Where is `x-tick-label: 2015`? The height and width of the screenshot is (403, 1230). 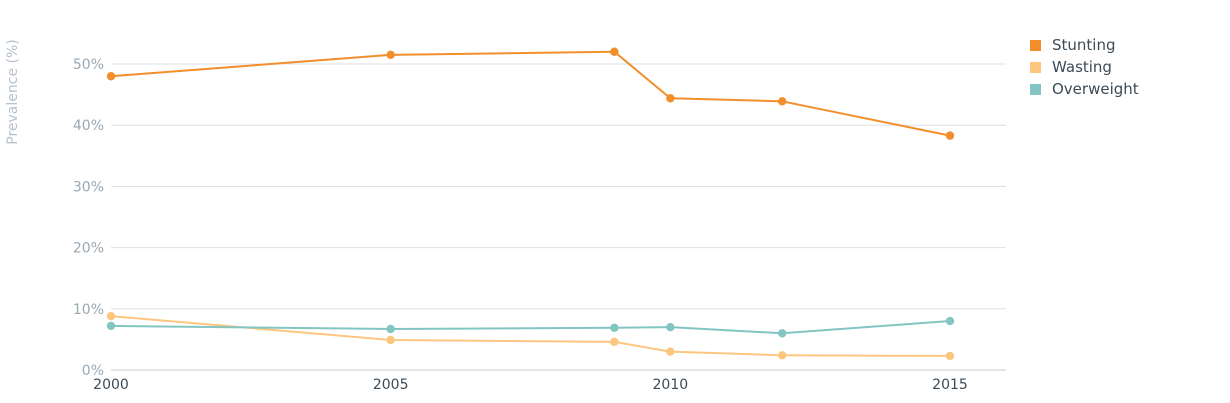
x-tick-label: 2015 is located at coordinates (950, 385).